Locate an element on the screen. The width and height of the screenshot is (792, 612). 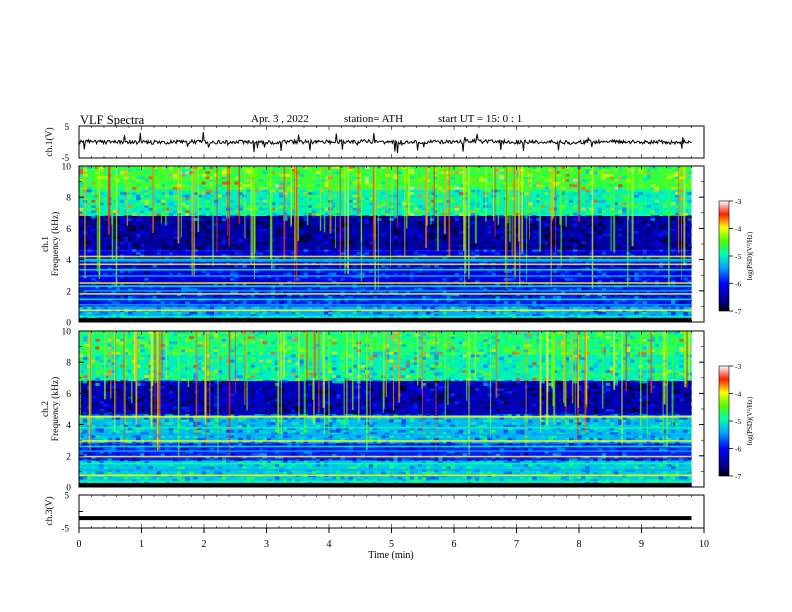
ch1-colorbar-ticks: -3-4-5-6-7 is located at coordinates (735, 256).